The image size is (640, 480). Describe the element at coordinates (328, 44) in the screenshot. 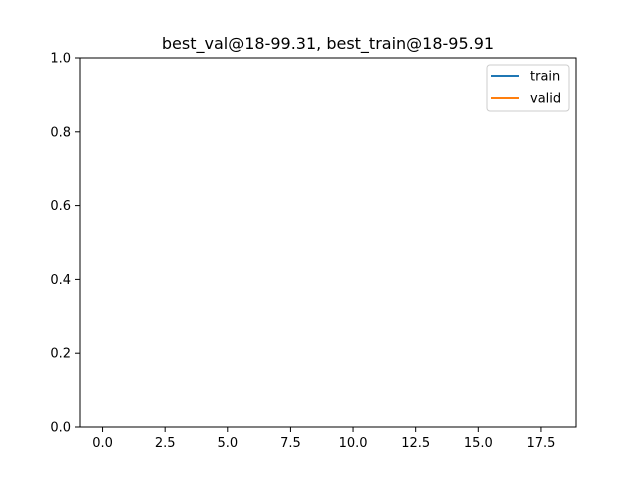

I see `chart-title: best_val@18-99.31, best_train@18-95.91` at that location.